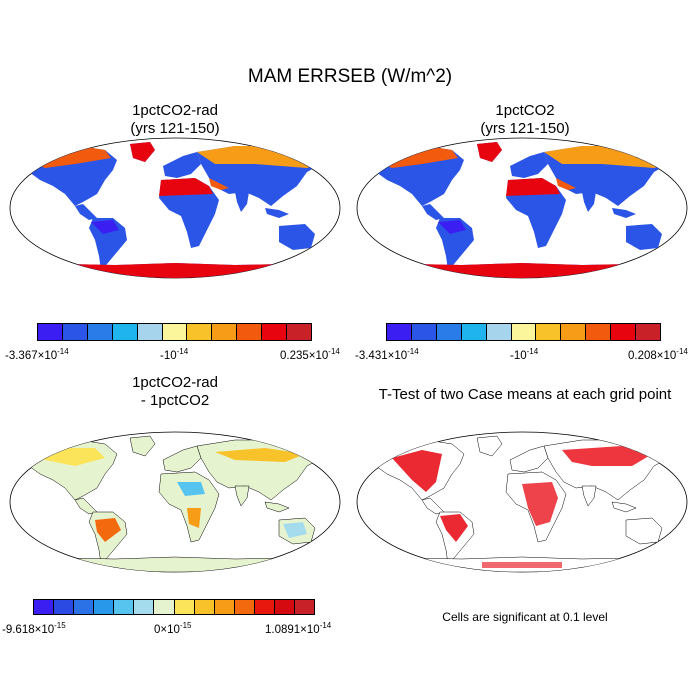 This screenshot has width=700, height=700. Describe the element at coordinates (173, 628) in the screenshot. I see `panel3-colorbar-mid-label: 0×10⁻¹⁵` at that location.